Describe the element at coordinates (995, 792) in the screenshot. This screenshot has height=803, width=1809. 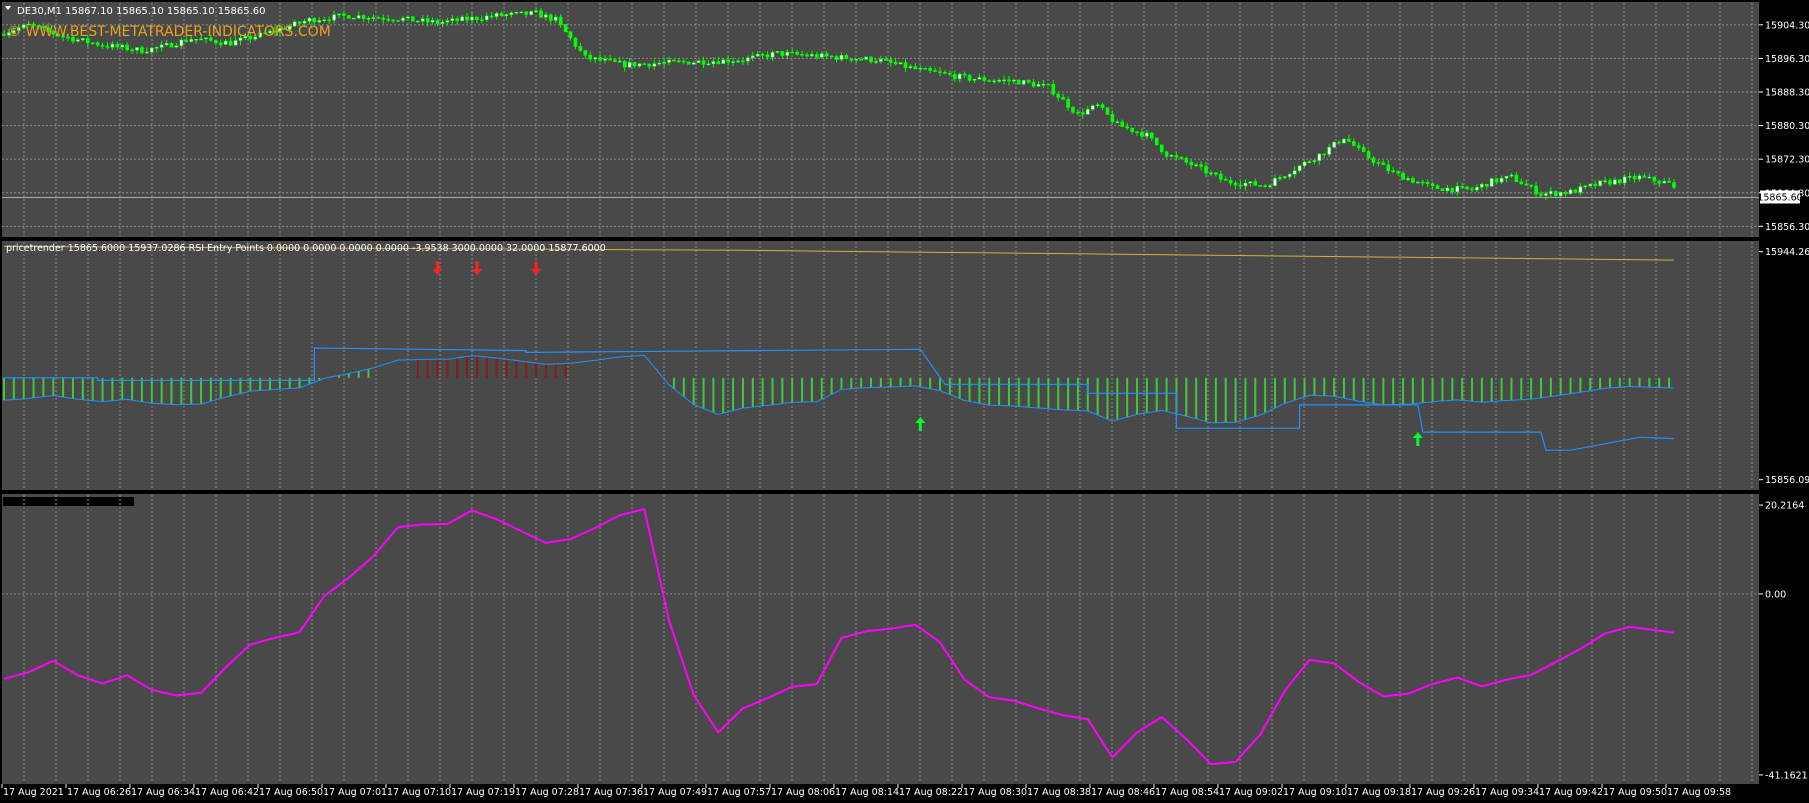
I see `time-tick-label: 17 Aug 08:30` at that location.